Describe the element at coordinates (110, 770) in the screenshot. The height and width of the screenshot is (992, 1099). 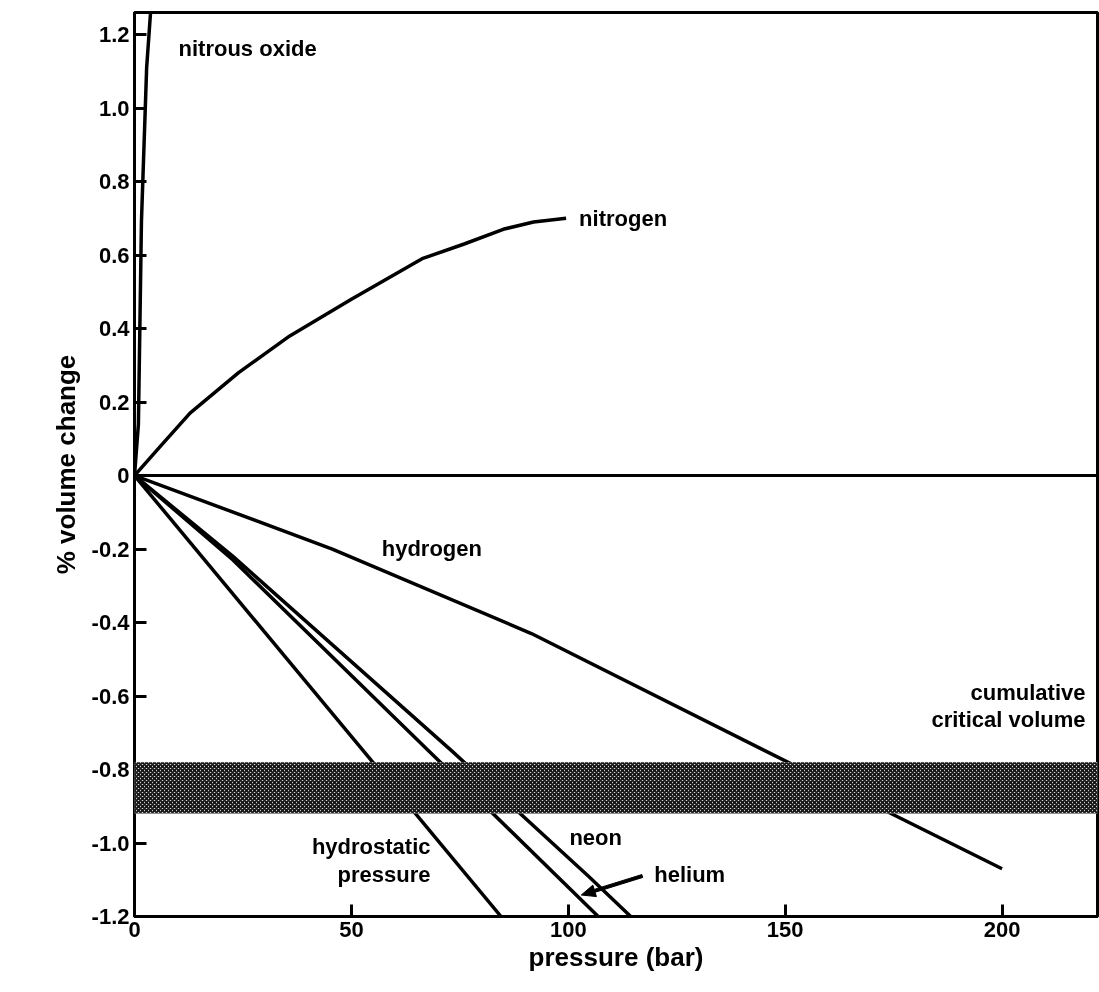
I see `y-tick-label: -0.8` at that location.